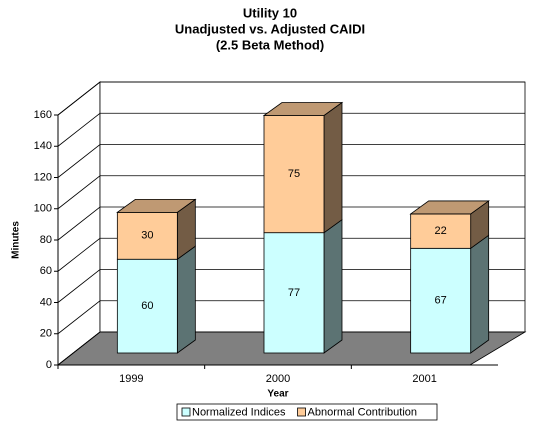 This screenshot has width=540, height=424. I want to click on y-tick-label: 80, so click(46, 240).